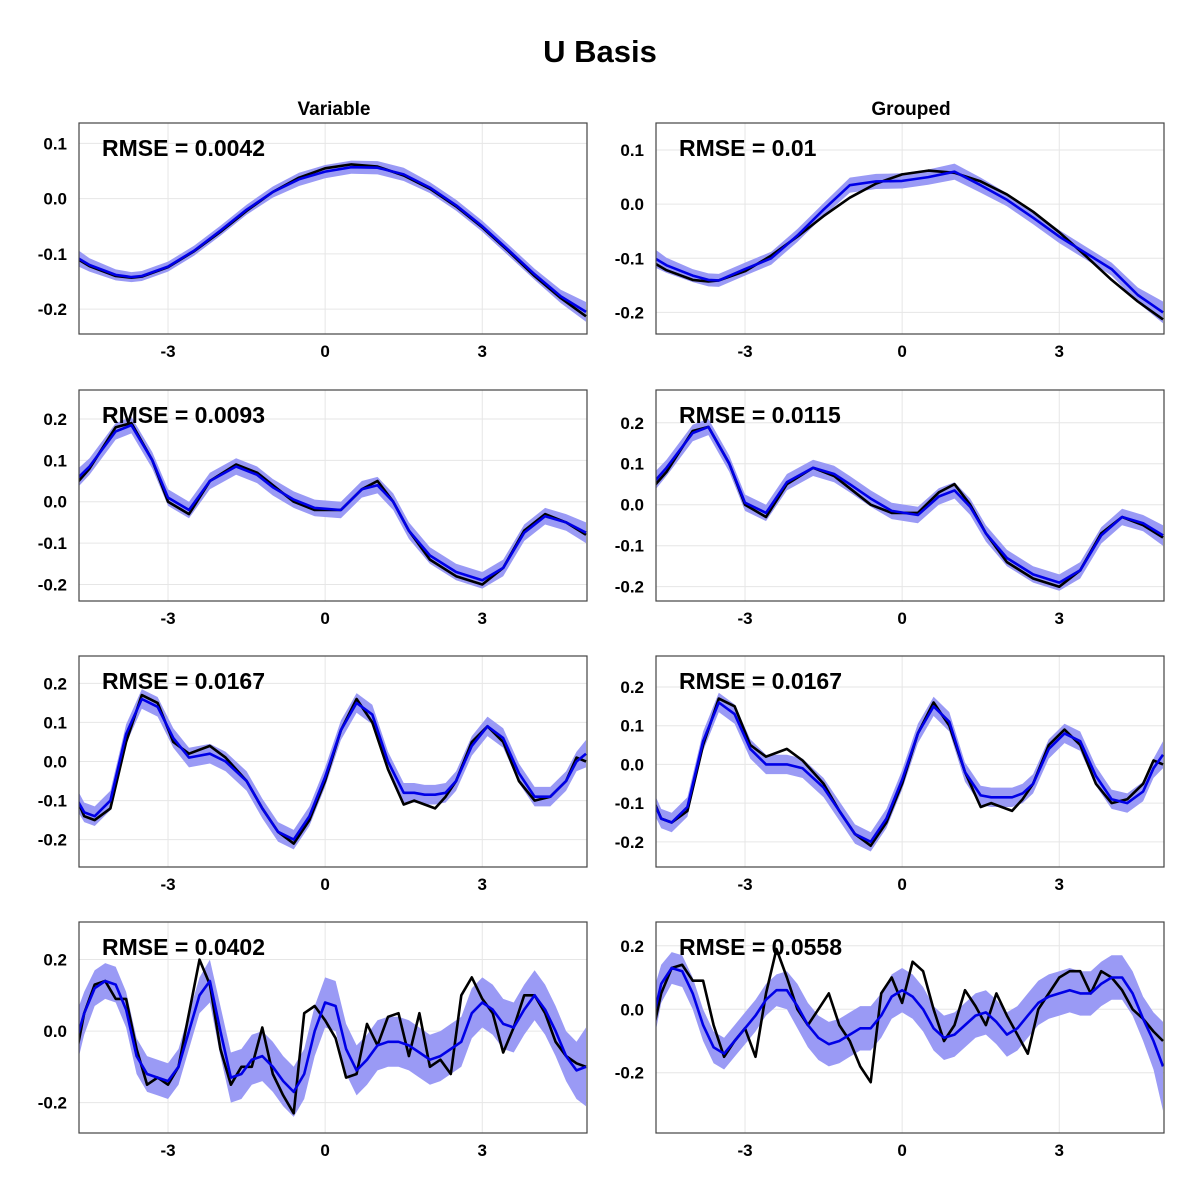  I want to click on rmse-annotation: RMSE = 0.0093, so click(183, 415).